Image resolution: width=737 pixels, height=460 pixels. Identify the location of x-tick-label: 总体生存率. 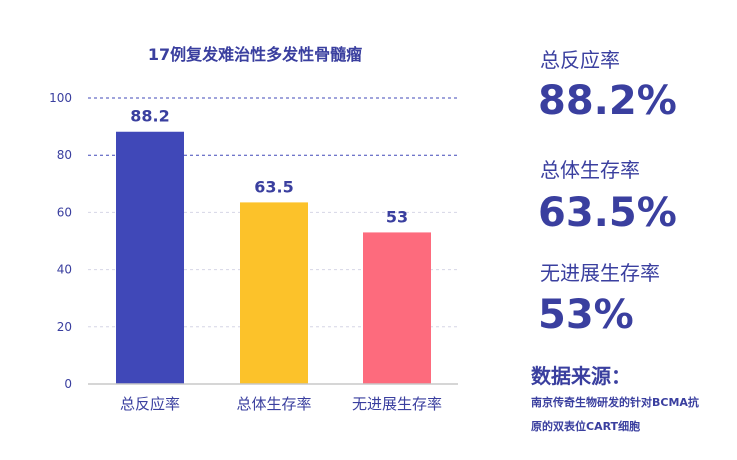
(273, 404).